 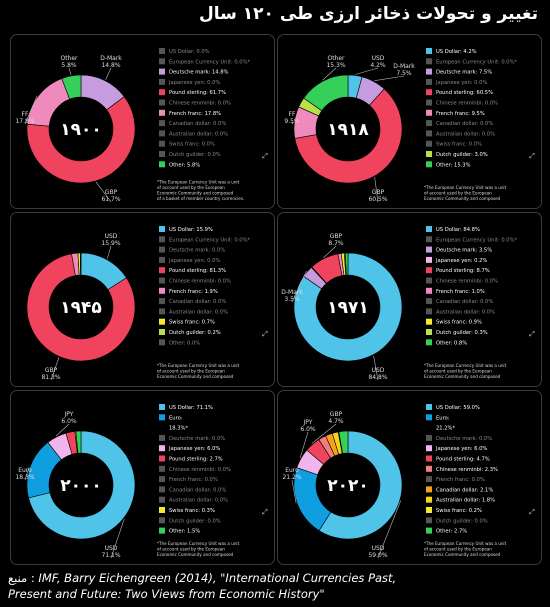 What do you see at coordinates (336, 58) in the screenshot?
I see `callout-name: Other` at bounding box center [336, 58].